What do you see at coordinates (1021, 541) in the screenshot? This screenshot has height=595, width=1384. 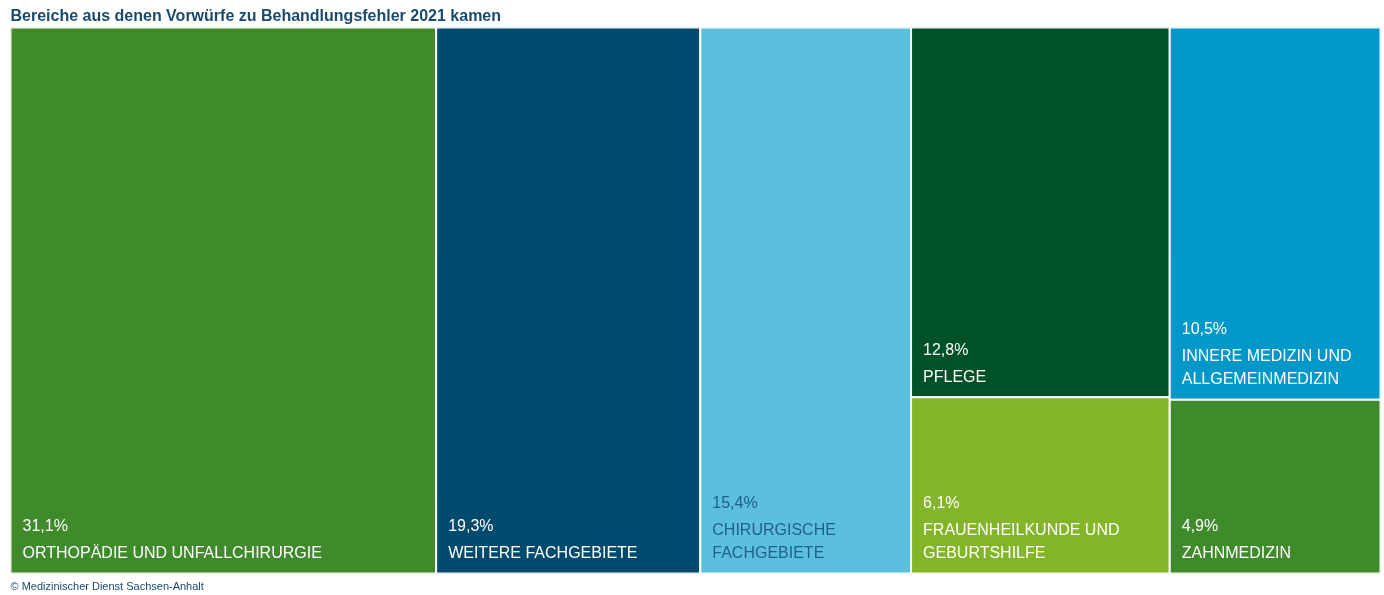 I see `category-label: FRAUENHEILKUNDE UND GEBURTSHILFE` at bounding box center [1021, 541].